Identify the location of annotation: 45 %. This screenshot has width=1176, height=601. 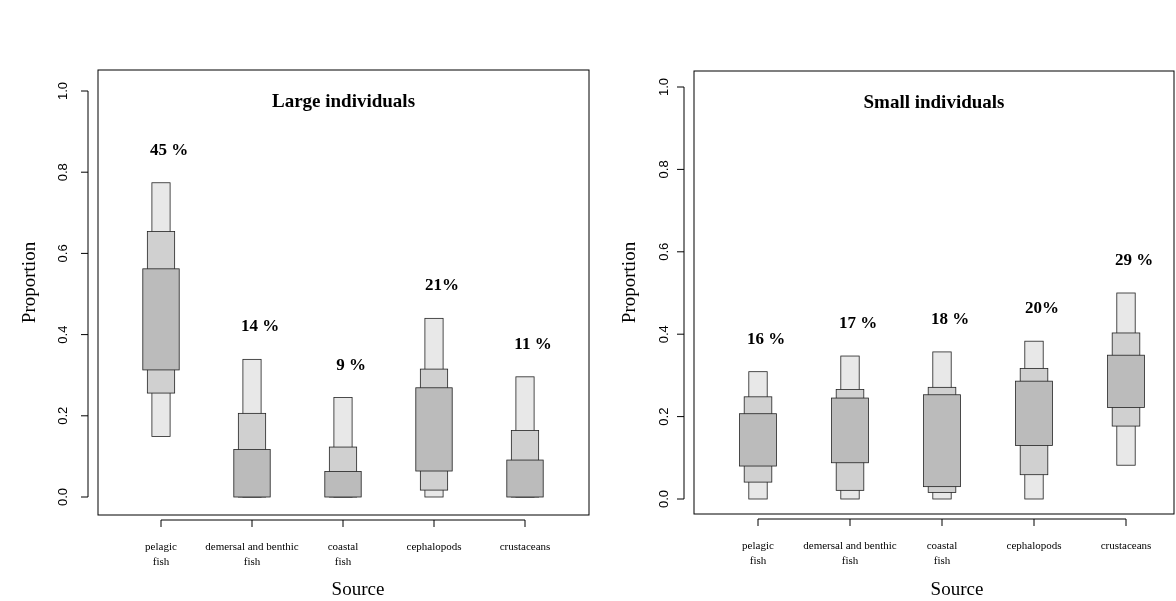
(169, 149).